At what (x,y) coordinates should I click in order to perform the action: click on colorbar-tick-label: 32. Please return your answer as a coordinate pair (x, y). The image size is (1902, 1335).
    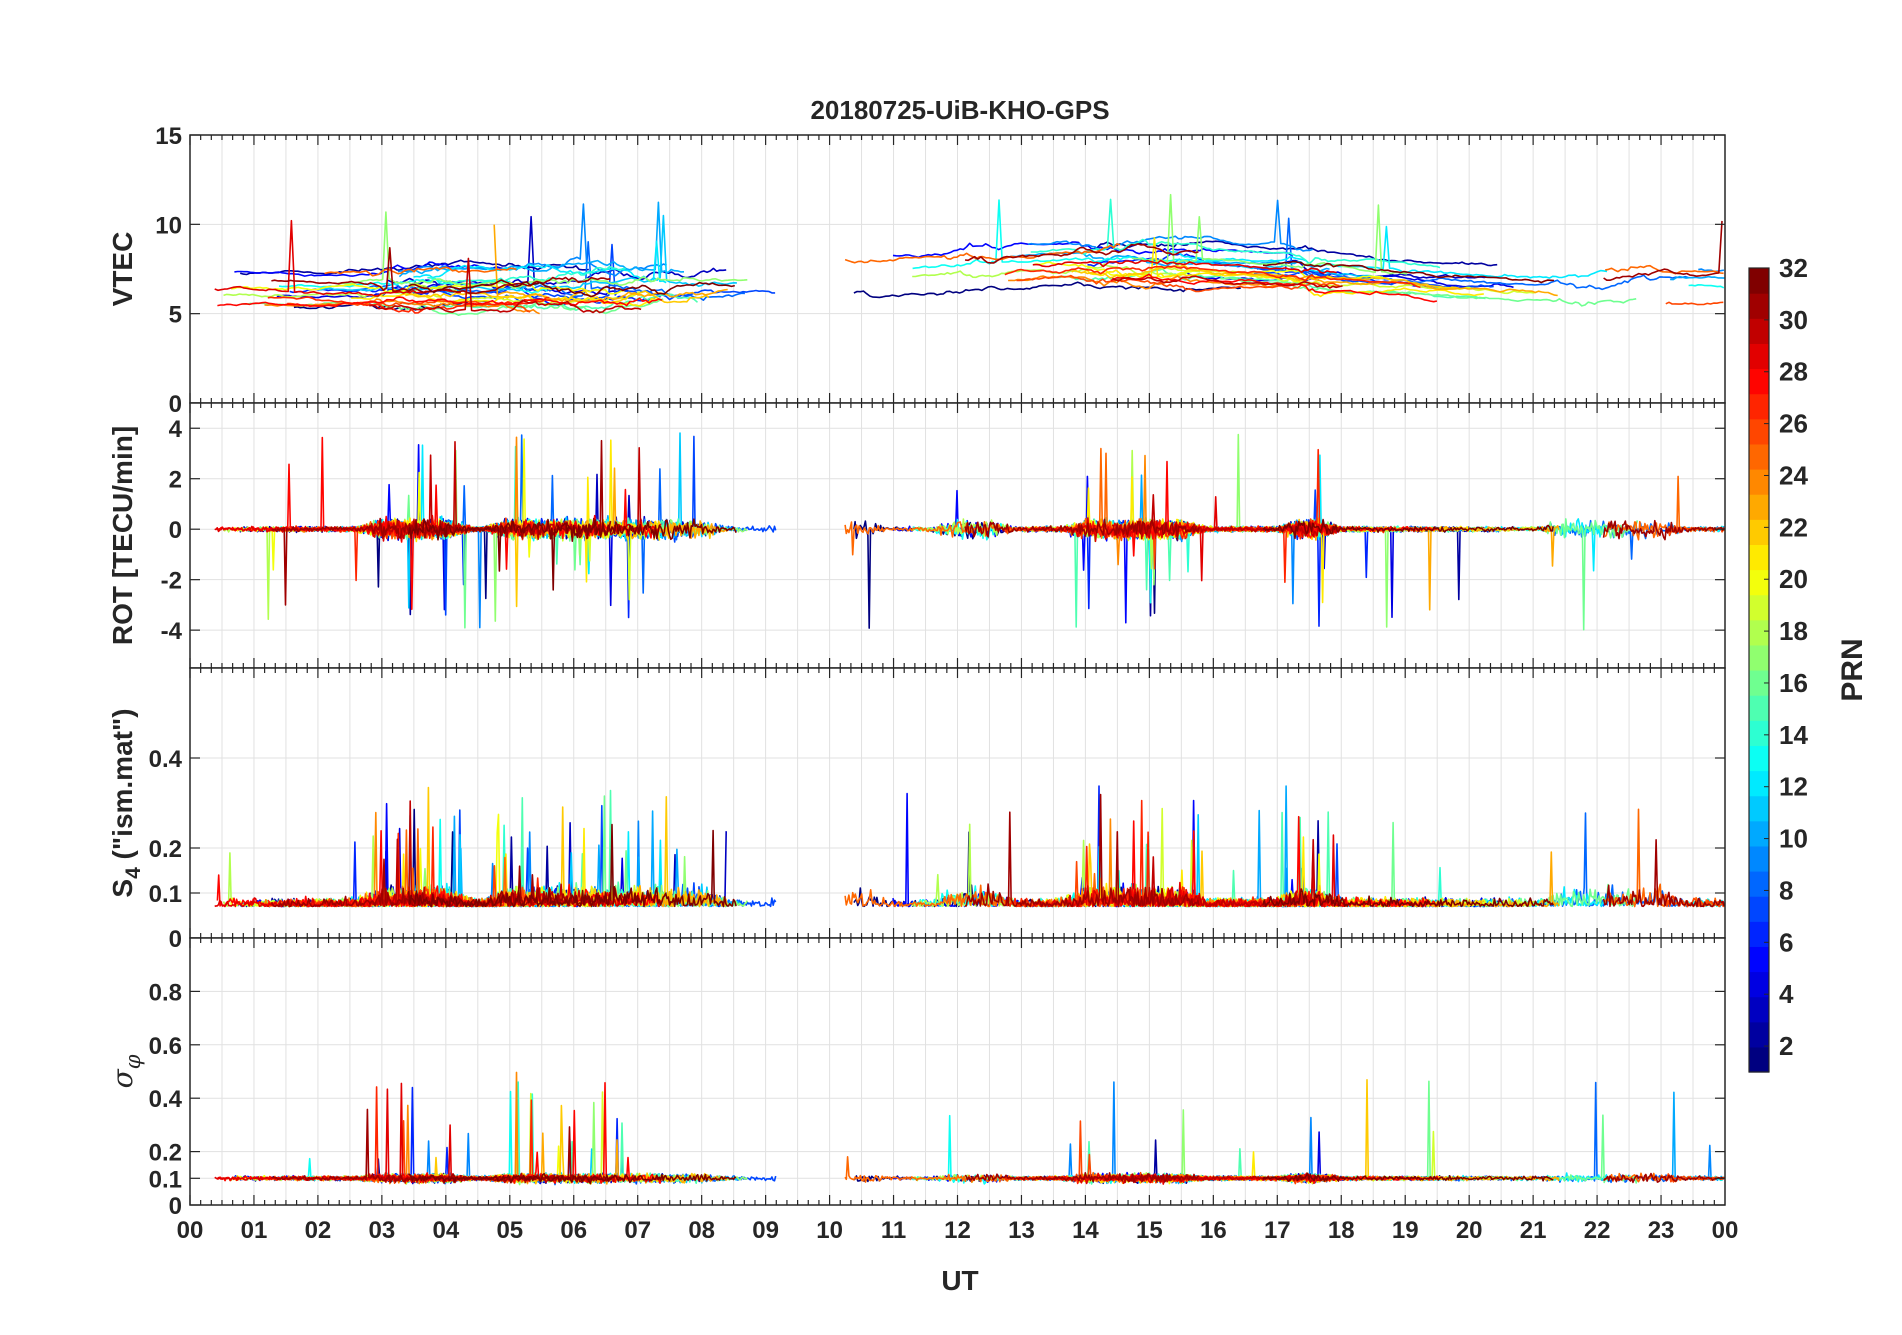
    Looking at the image, I should click on (1793, 268).